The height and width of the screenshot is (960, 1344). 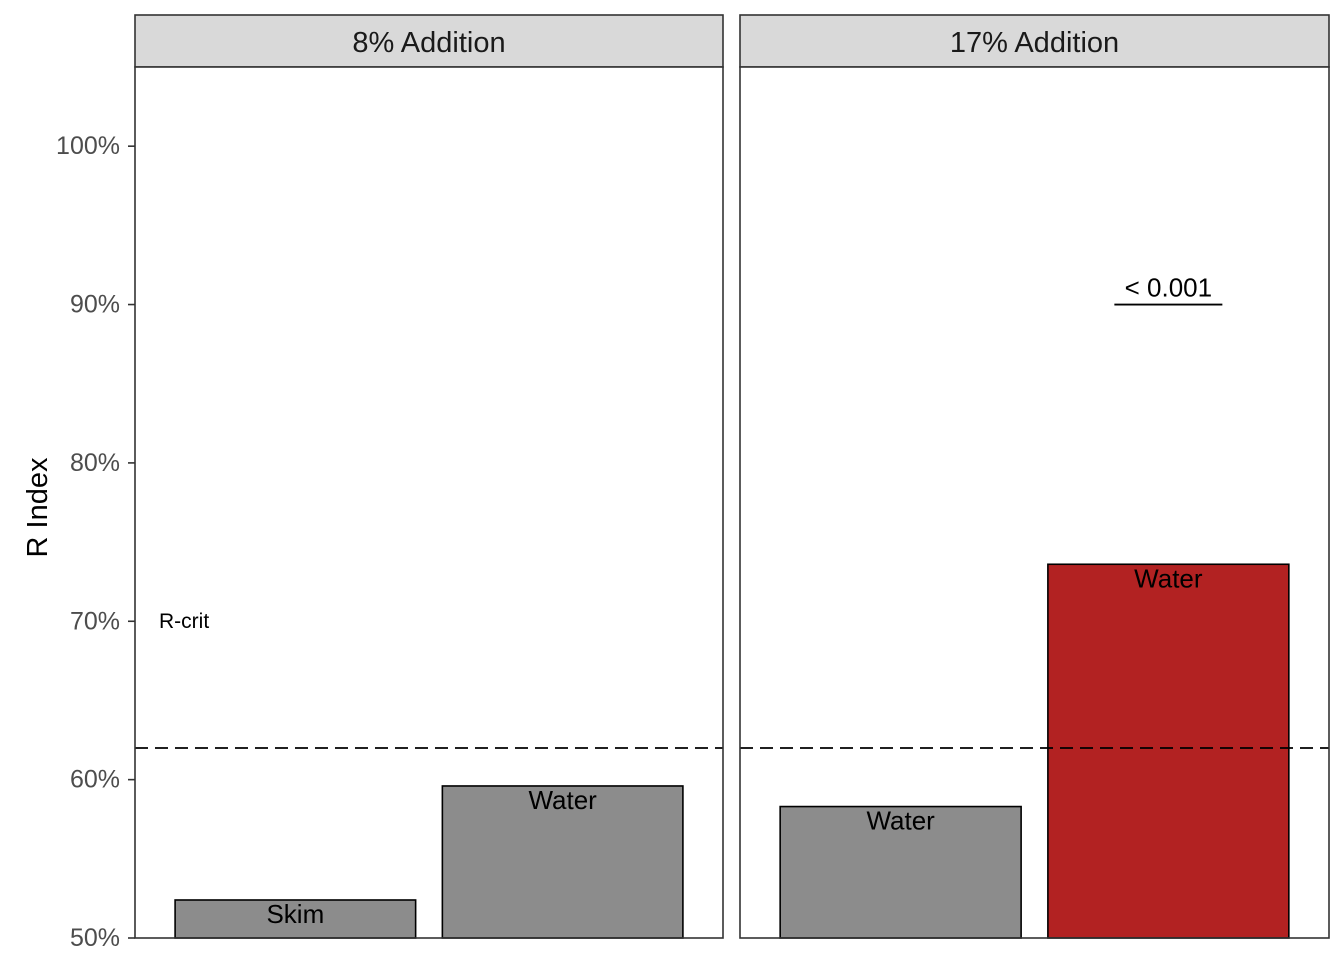 What do you see at coordinates (95, 463) in the screenshot?
I see `y-tick-label: 80%` at bounding box center [95, 463].